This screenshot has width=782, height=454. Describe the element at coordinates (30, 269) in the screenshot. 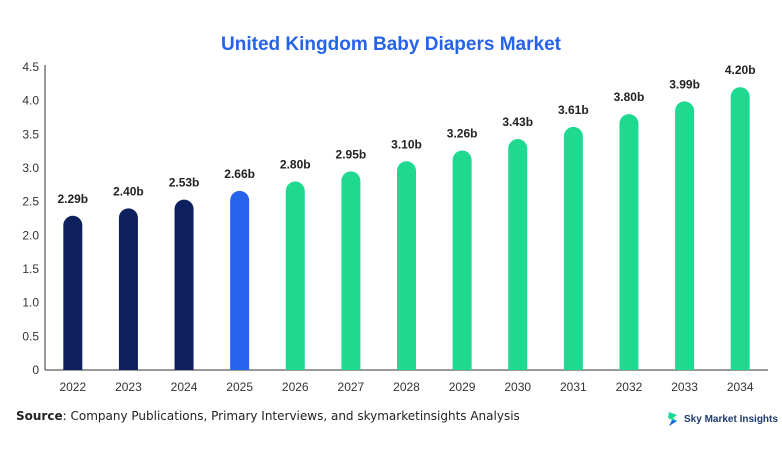

I see `y-tick-label: 1.5` at that location.